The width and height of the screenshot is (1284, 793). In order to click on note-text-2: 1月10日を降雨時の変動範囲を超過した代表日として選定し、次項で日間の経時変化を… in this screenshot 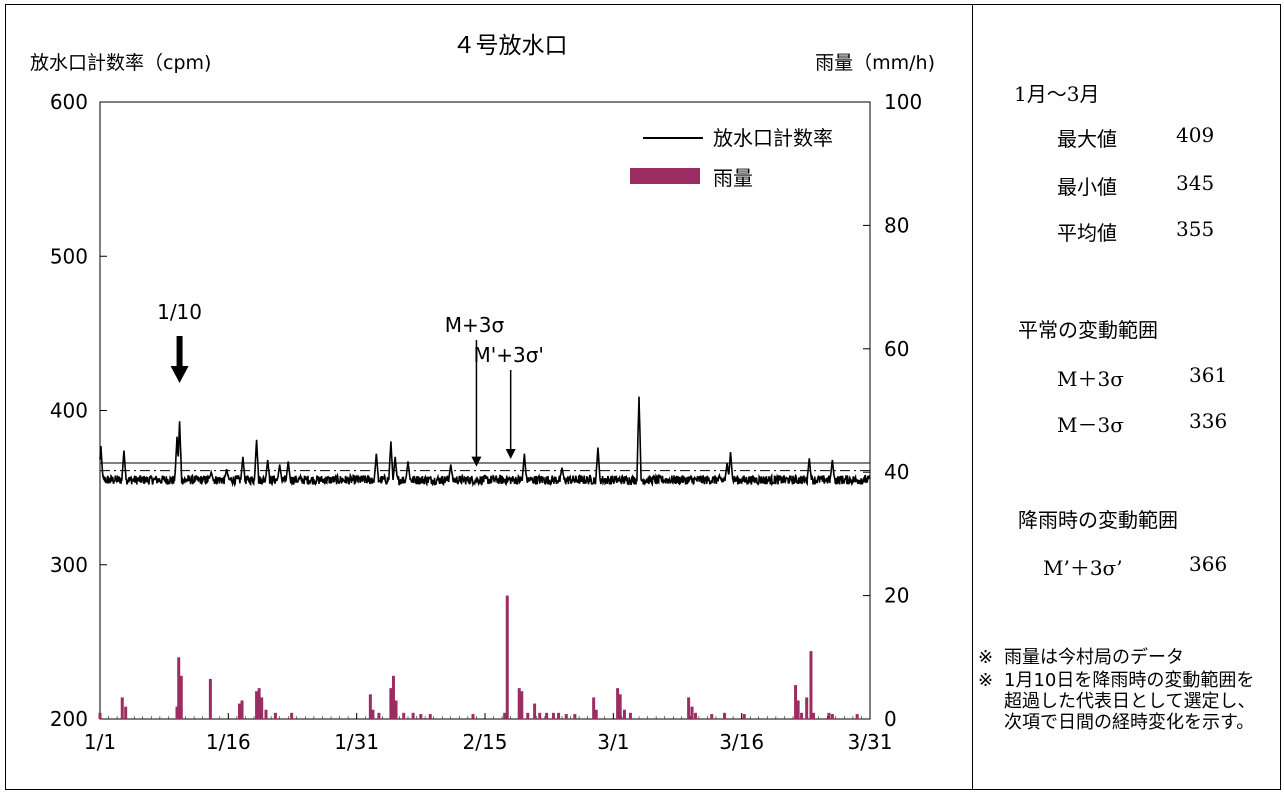, I will do `click(1130, 701)`.